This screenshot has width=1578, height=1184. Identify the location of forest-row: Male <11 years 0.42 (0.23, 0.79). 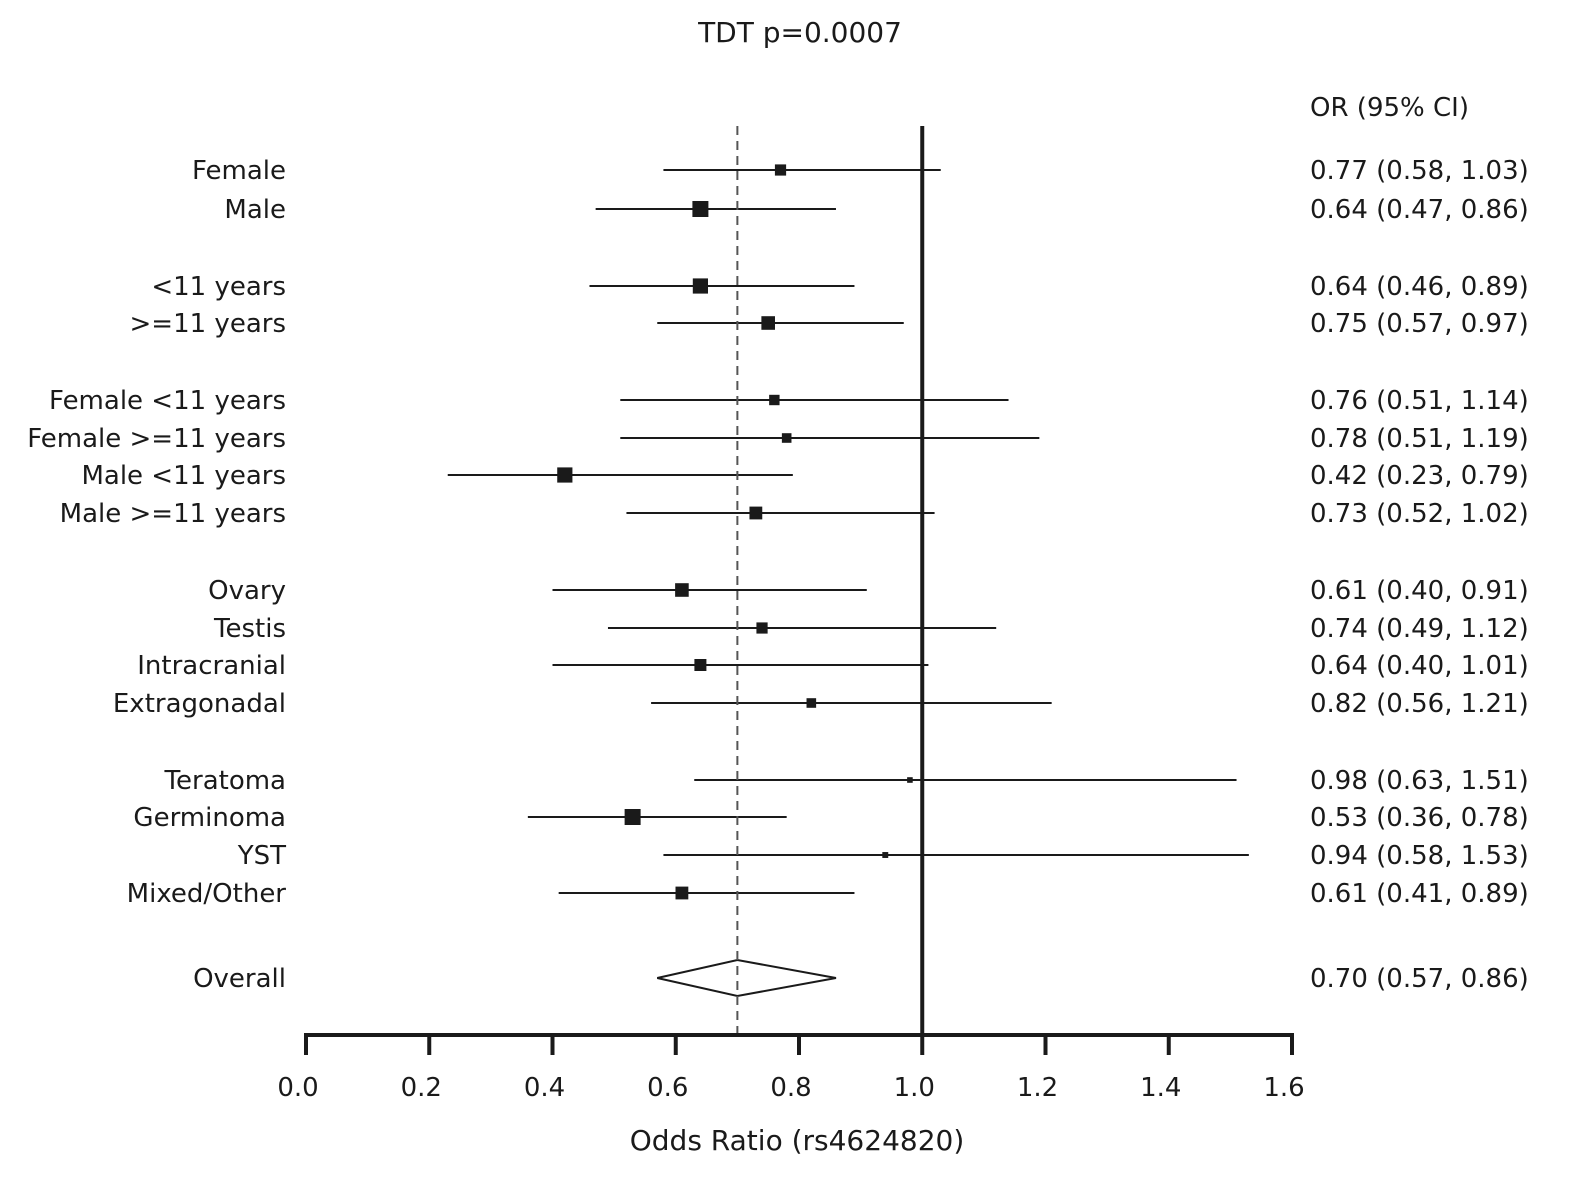
(804, 476).